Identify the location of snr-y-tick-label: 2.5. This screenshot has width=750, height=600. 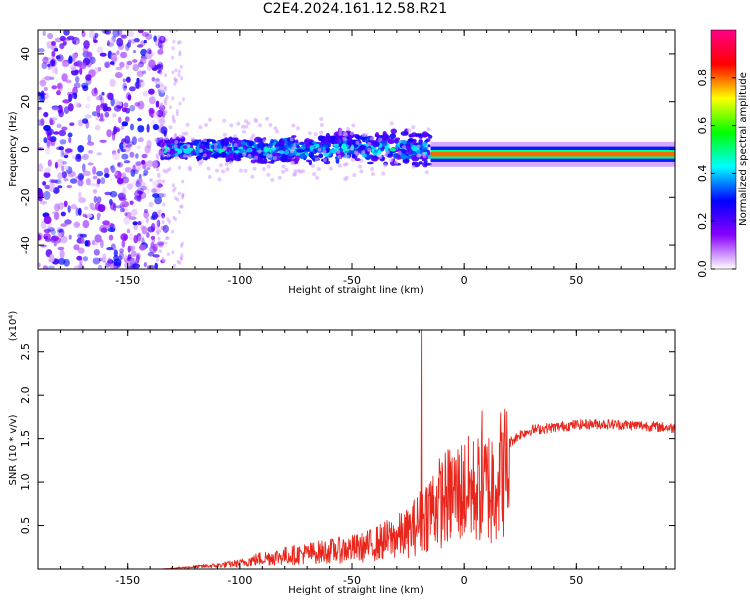
(25, 352).